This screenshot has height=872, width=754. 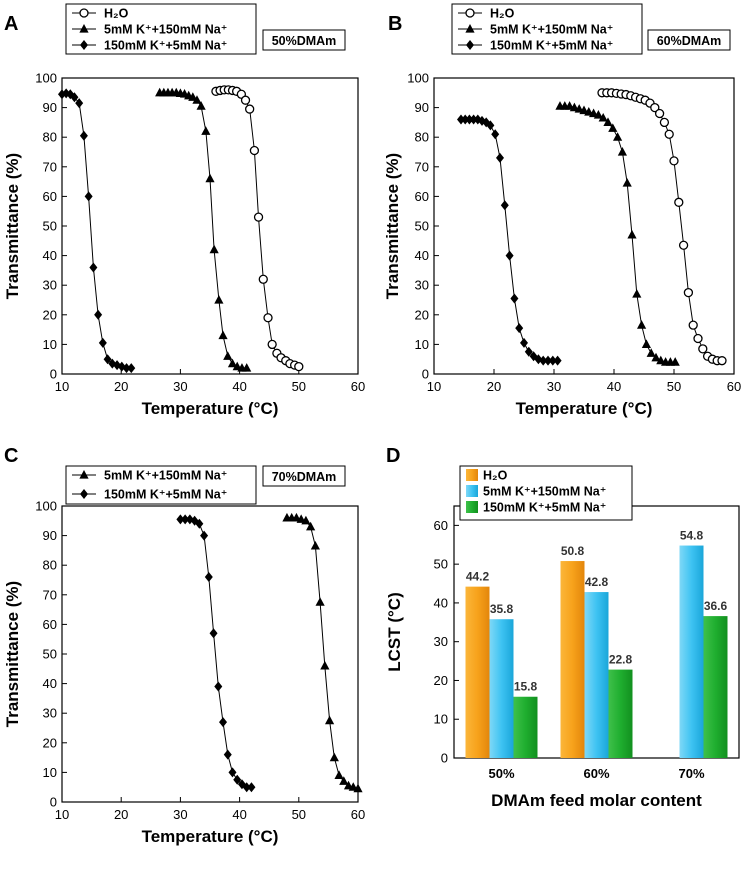 I want to click on y-tick-label: 70, so click(x=50, y=166).